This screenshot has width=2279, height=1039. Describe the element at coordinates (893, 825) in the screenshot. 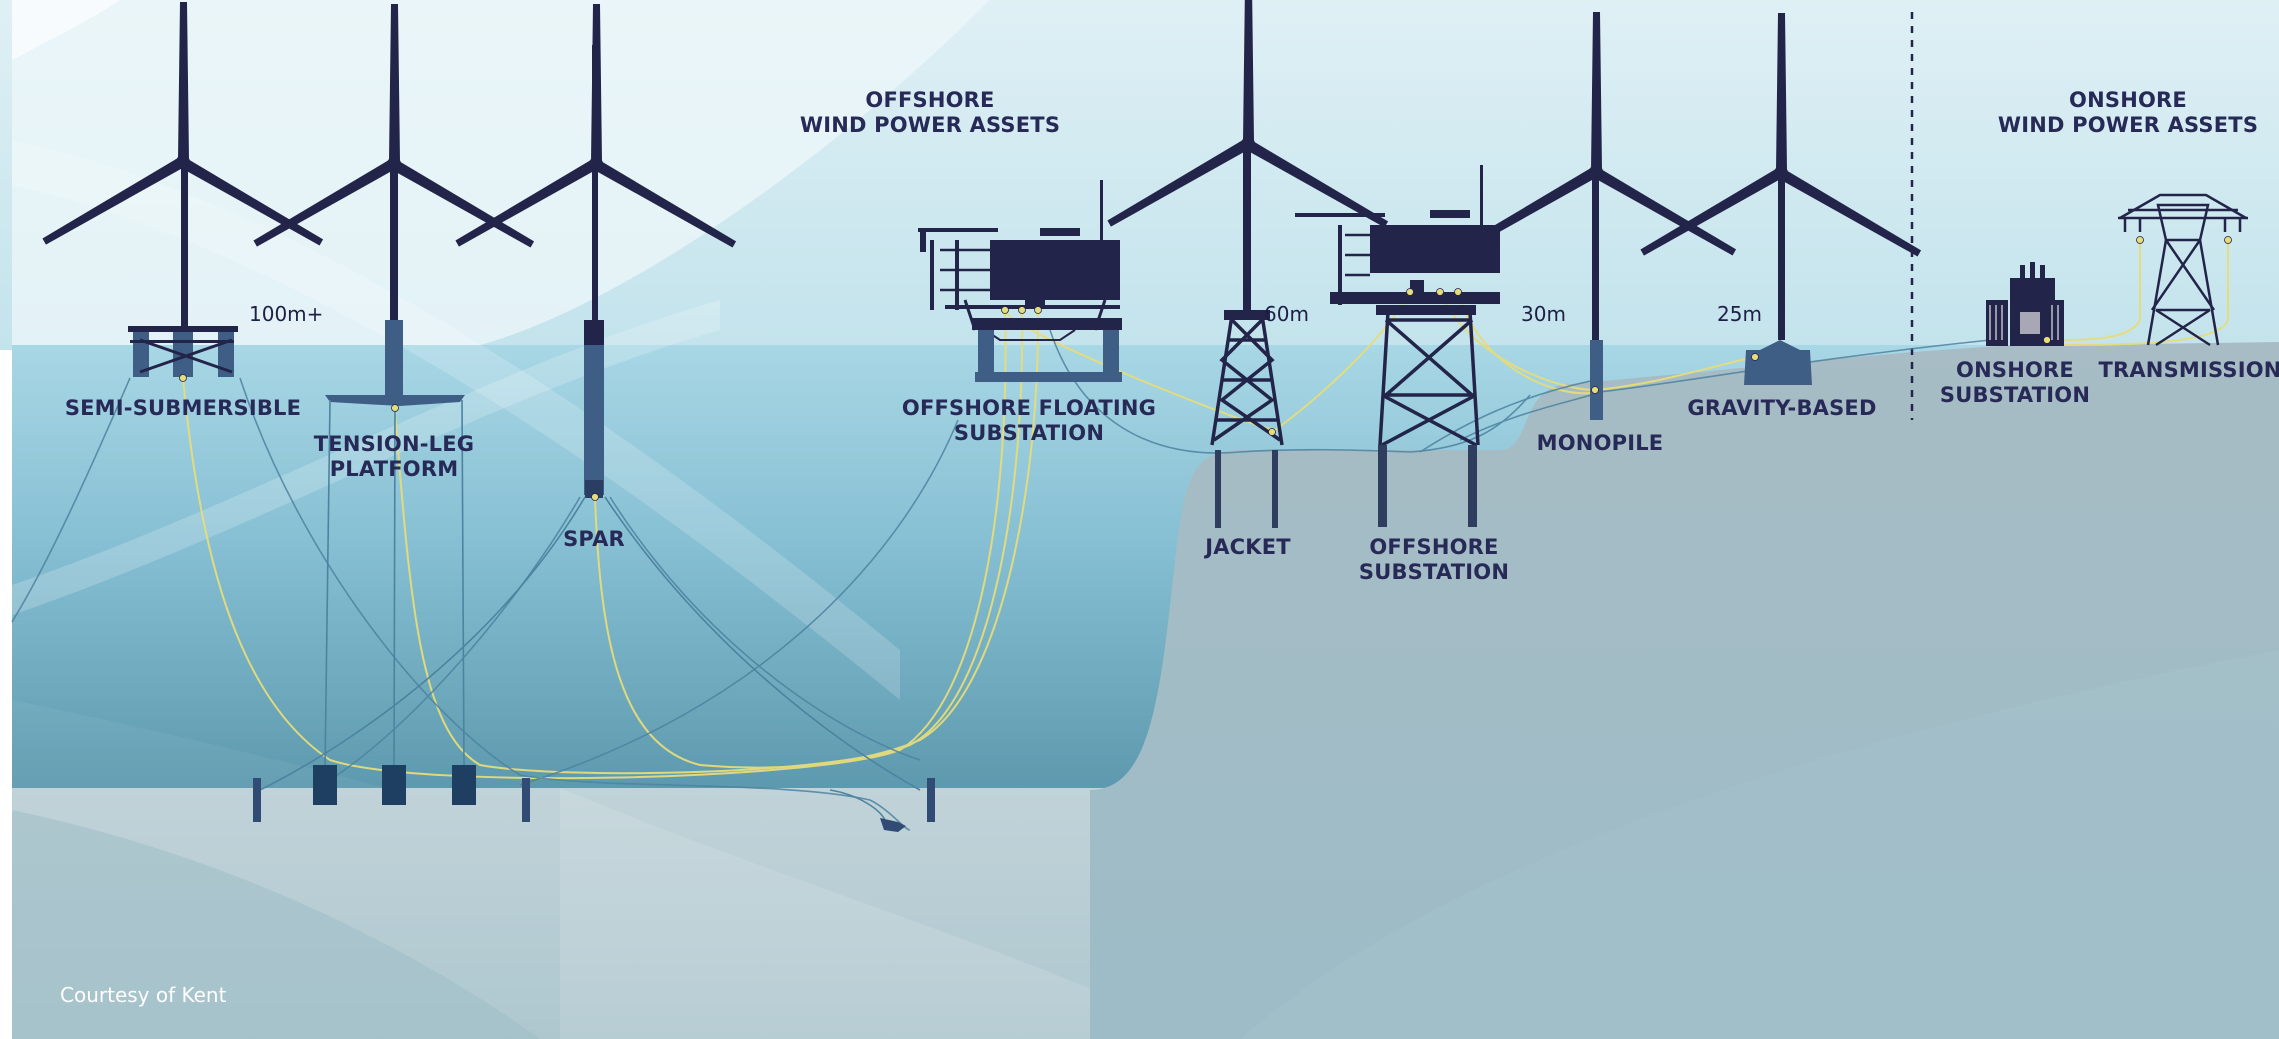

I see `cable-trencher-icon` at that location.